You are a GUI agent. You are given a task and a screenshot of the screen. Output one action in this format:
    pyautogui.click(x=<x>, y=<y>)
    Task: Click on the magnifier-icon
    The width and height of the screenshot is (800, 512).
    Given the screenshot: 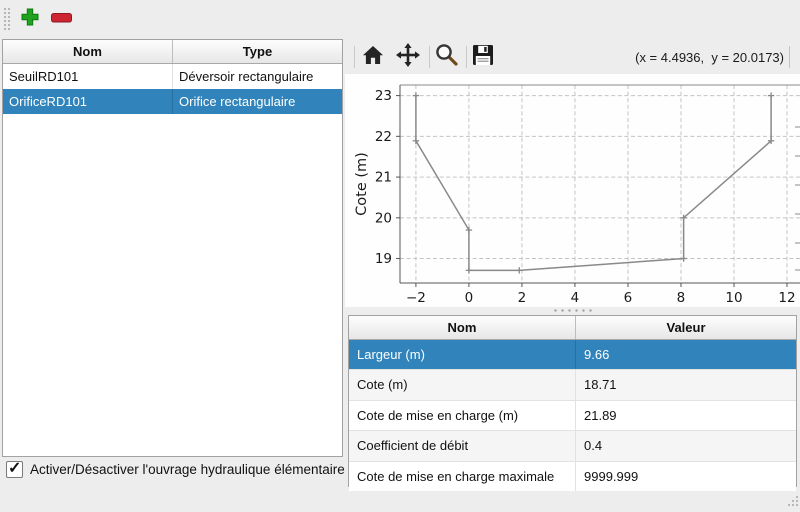 What is the action you would take?
    pyautogui.click(x=446, y=57)
    